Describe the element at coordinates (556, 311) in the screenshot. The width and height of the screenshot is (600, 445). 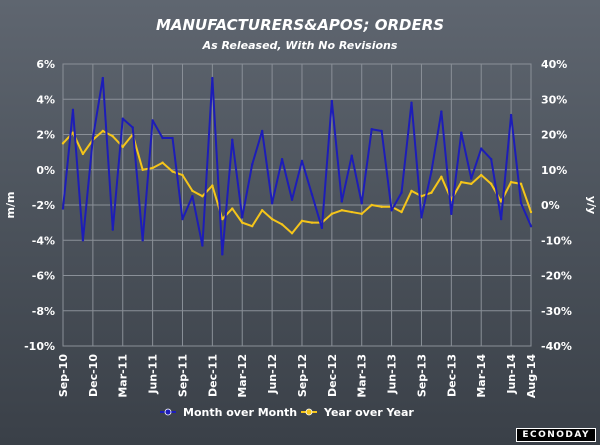
I see `right-tick-label: -30%` at that location.